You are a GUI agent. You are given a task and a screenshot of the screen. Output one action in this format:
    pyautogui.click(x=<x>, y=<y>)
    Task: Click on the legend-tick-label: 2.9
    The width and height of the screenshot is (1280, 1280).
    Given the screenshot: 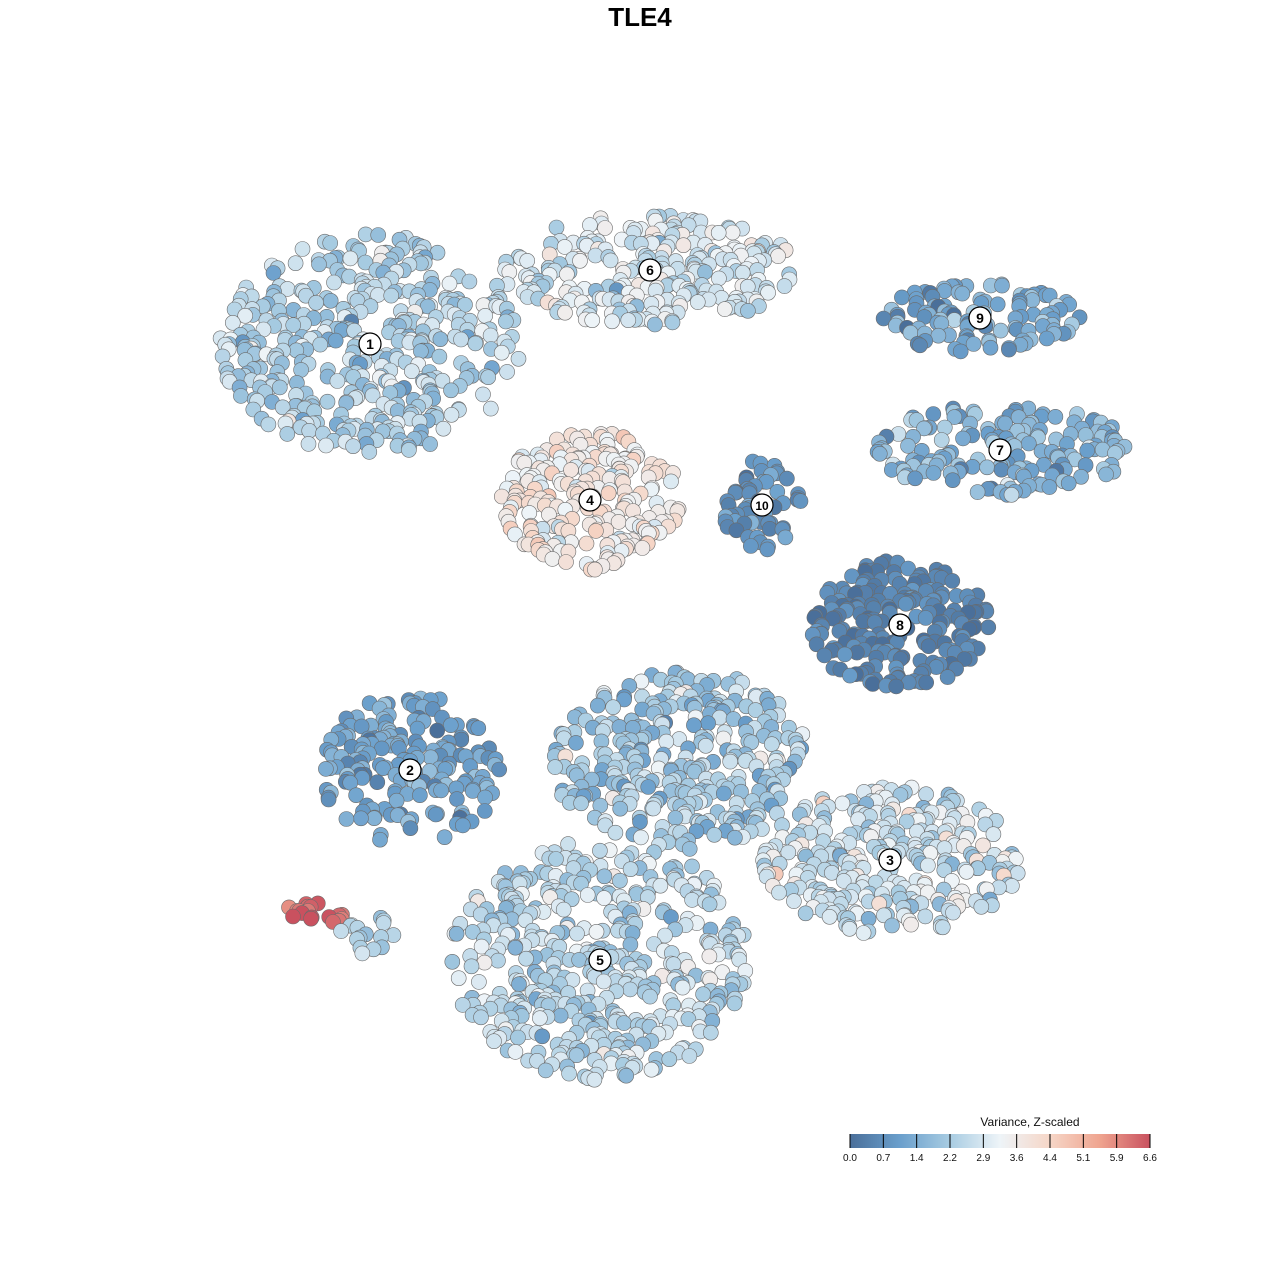 What is the action you would take?
    pyautogui.click(x=983, y=1158)
    